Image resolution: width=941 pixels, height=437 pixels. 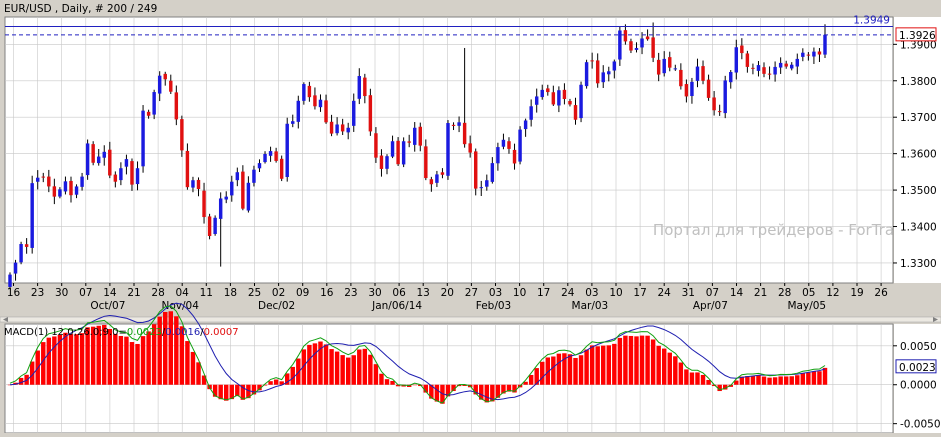 What do you see at coordinates (918, 82) in the screenshot?
I see `price-tick-label-5: 1.3800` at bounding box center [918, 82].